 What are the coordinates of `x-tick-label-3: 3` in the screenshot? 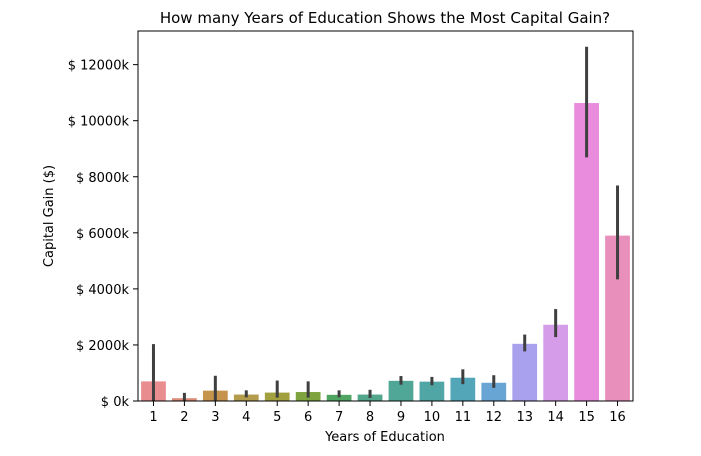 It's located at (215, 417).